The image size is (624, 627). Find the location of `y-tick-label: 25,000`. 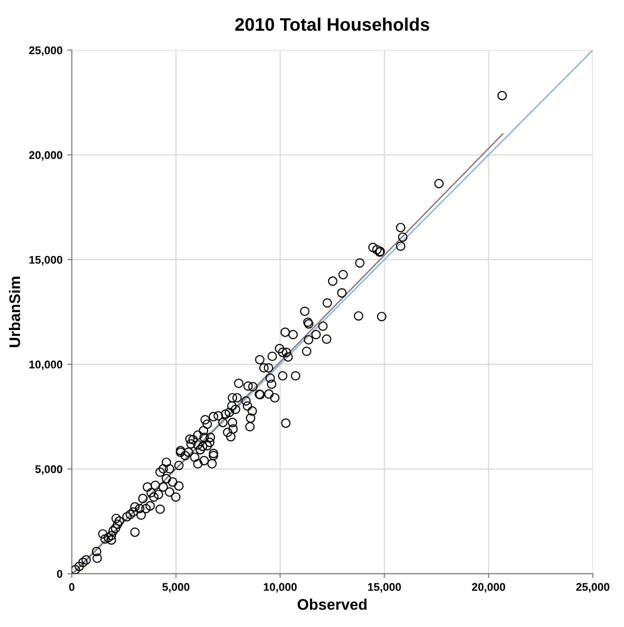

y-tick-label: 25,000 is located at coordinates (45, 51).